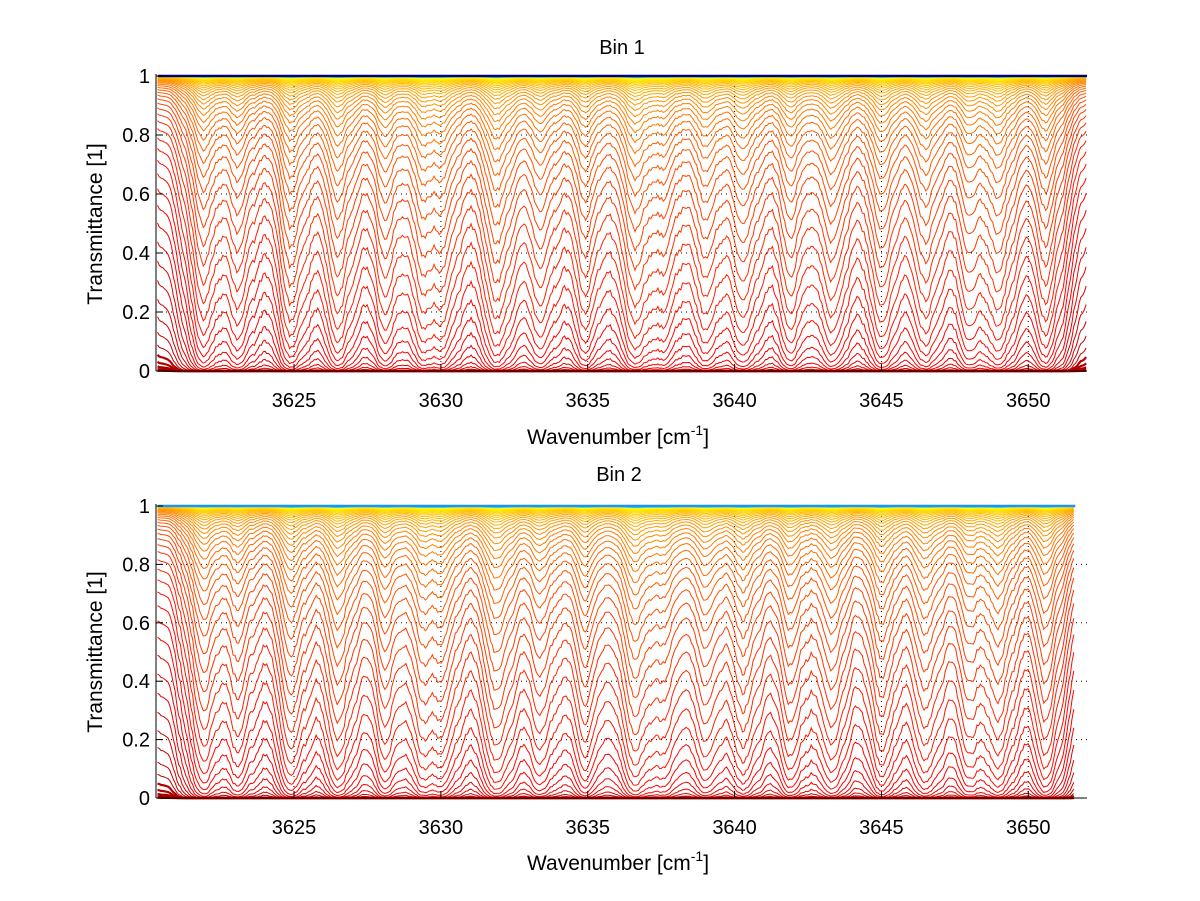 This screenshot has height=901, width=1200. What do you see at coordinates (95, 223) in the screenshot?
I see `y-axis-label: Transmittance [1]` at bounding box center [95, 223].